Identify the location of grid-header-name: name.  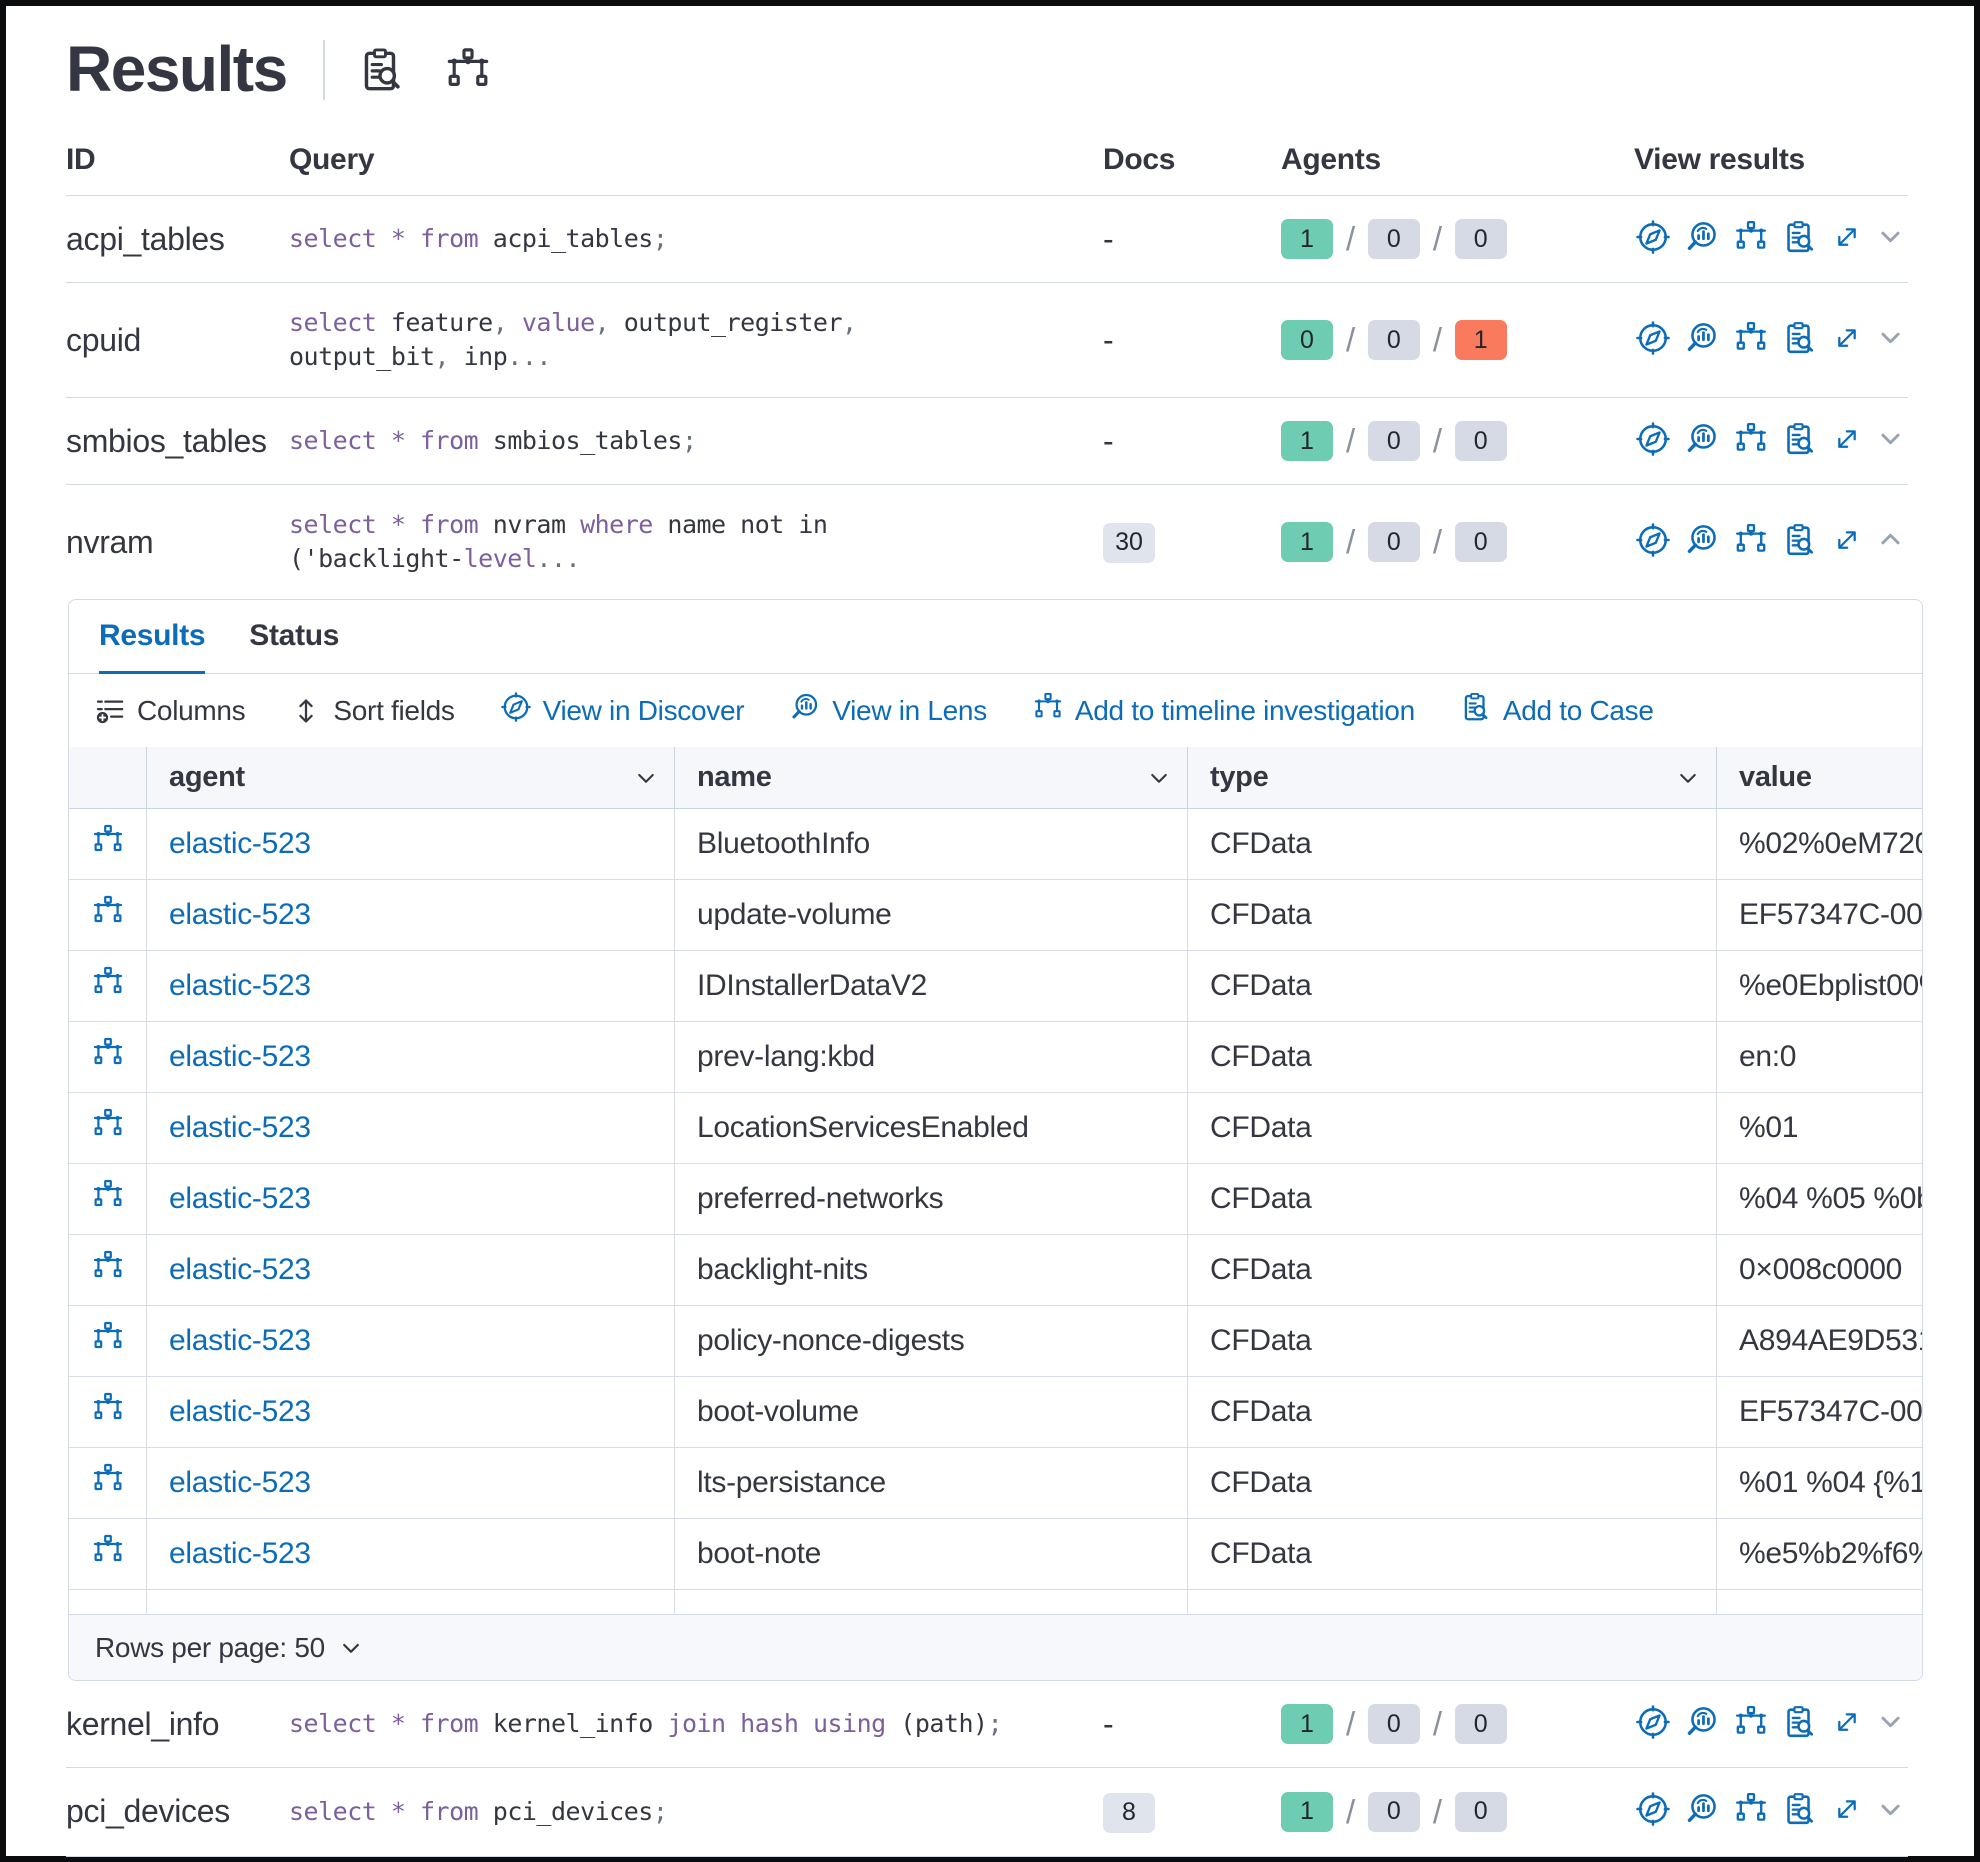
(931, 778).